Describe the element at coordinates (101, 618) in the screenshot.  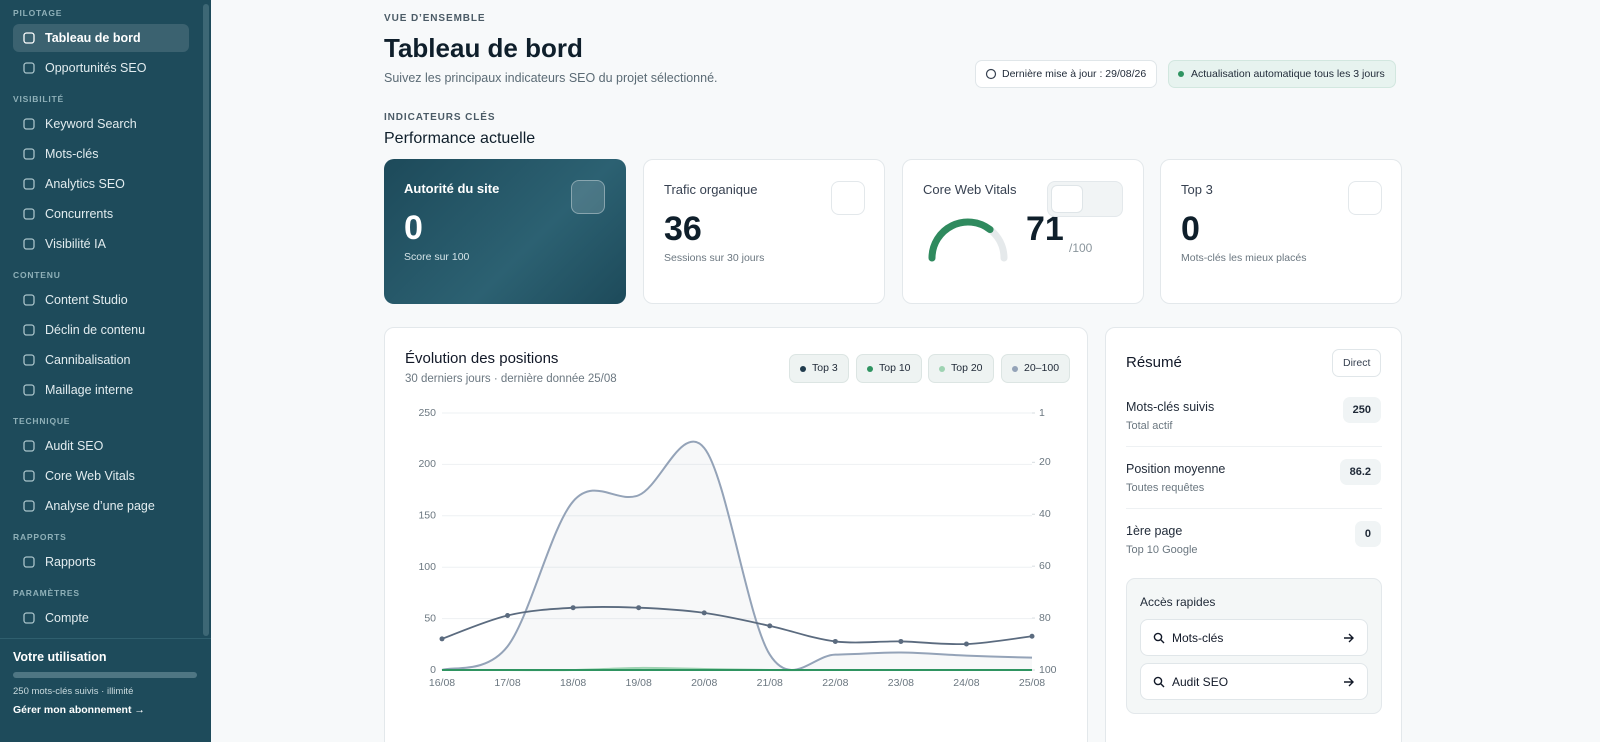
I see `nav-item: Compte` at that location.